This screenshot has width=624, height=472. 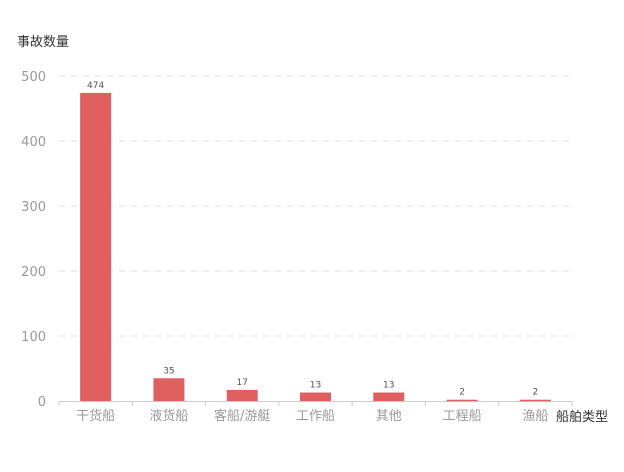 What do you see at coordinates (462, 416) in the screenshot?
I see `x-tick-label-5: 工程船` at bounding box center [462, 416].